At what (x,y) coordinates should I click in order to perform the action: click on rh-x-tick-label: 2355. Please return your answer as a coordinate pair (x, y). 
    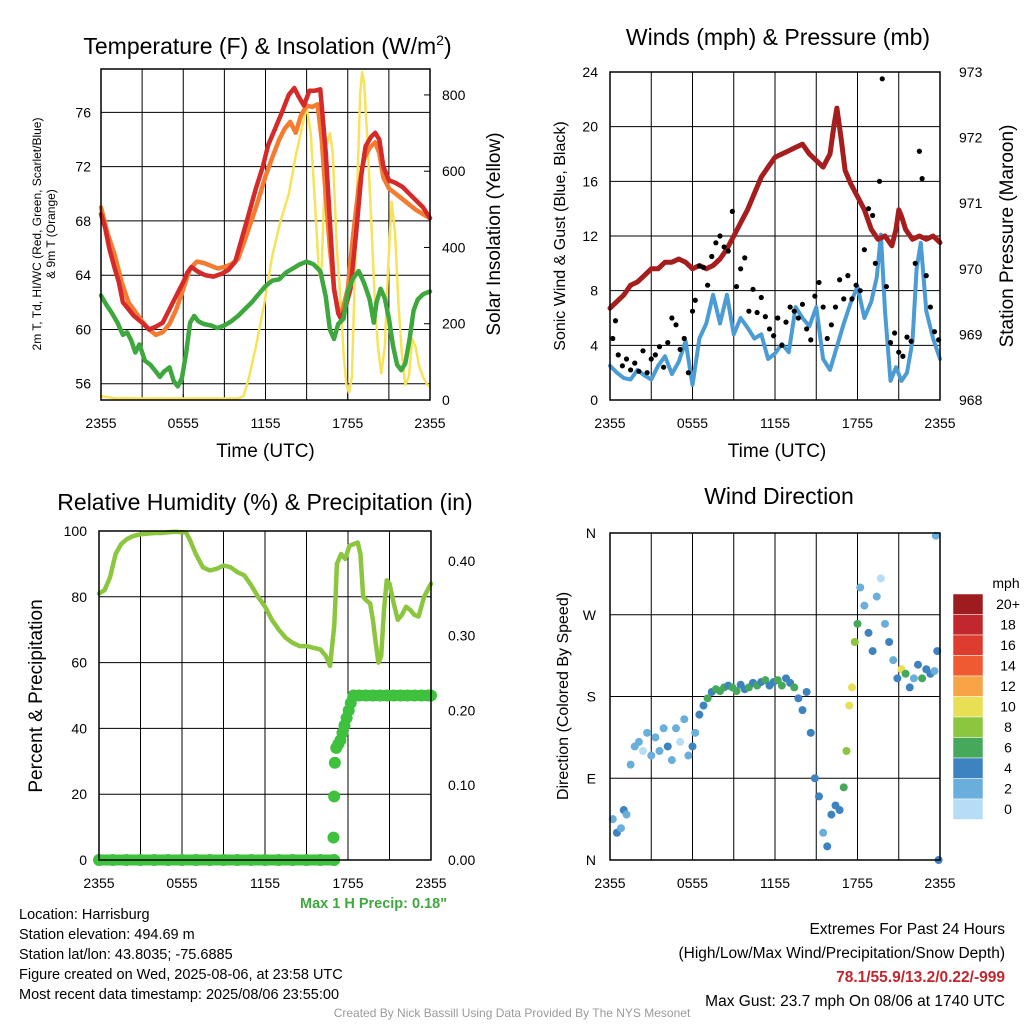
    Looking at the image, I should click on (98, 883).